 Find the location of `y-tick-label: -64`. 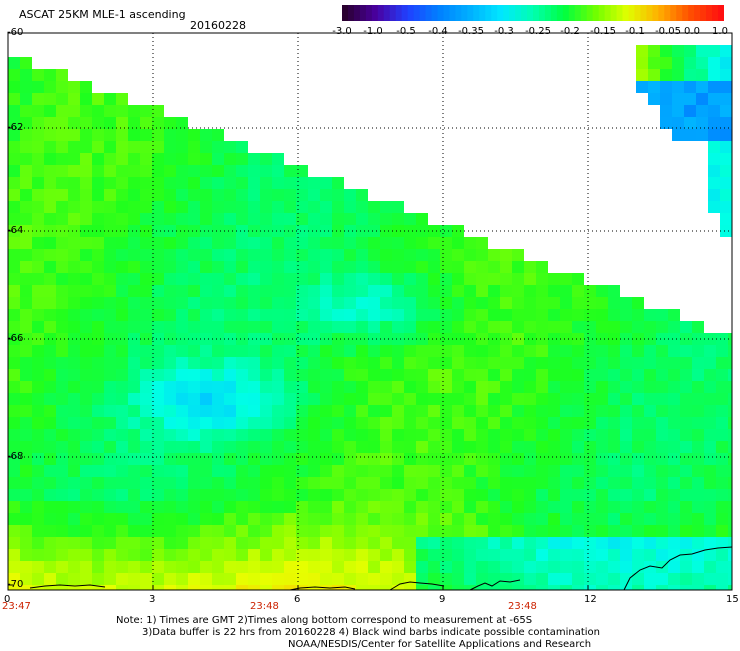

y-tick-label: -64 is located at coordinates (15, 230).